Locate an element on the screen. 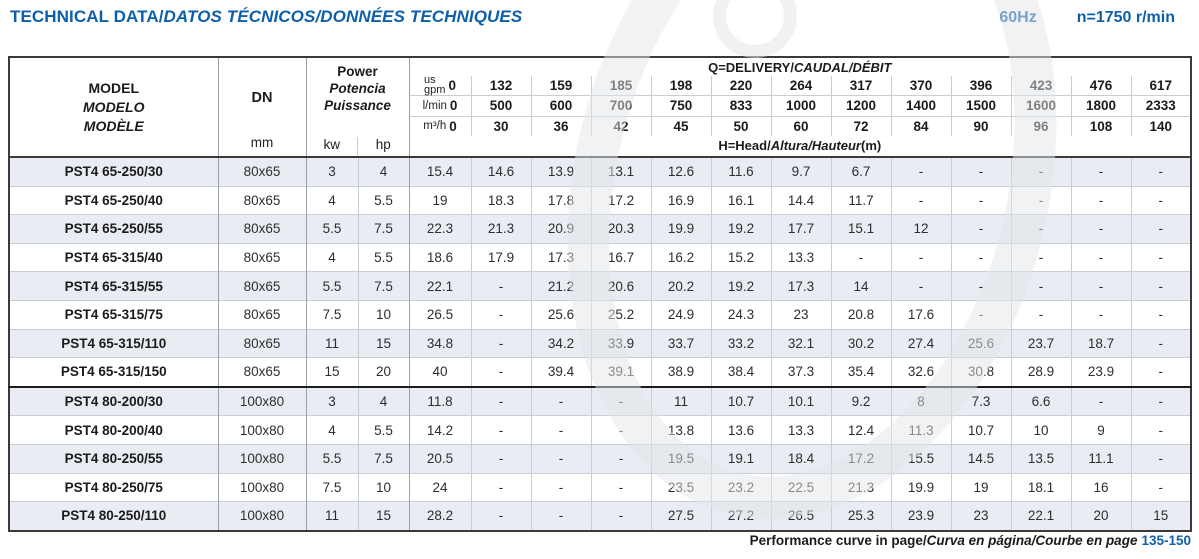 This screenshot has height=559, width=1199. footer-es-fr: Curva en página/Courbe en page is located at coordinates (1032, 540).